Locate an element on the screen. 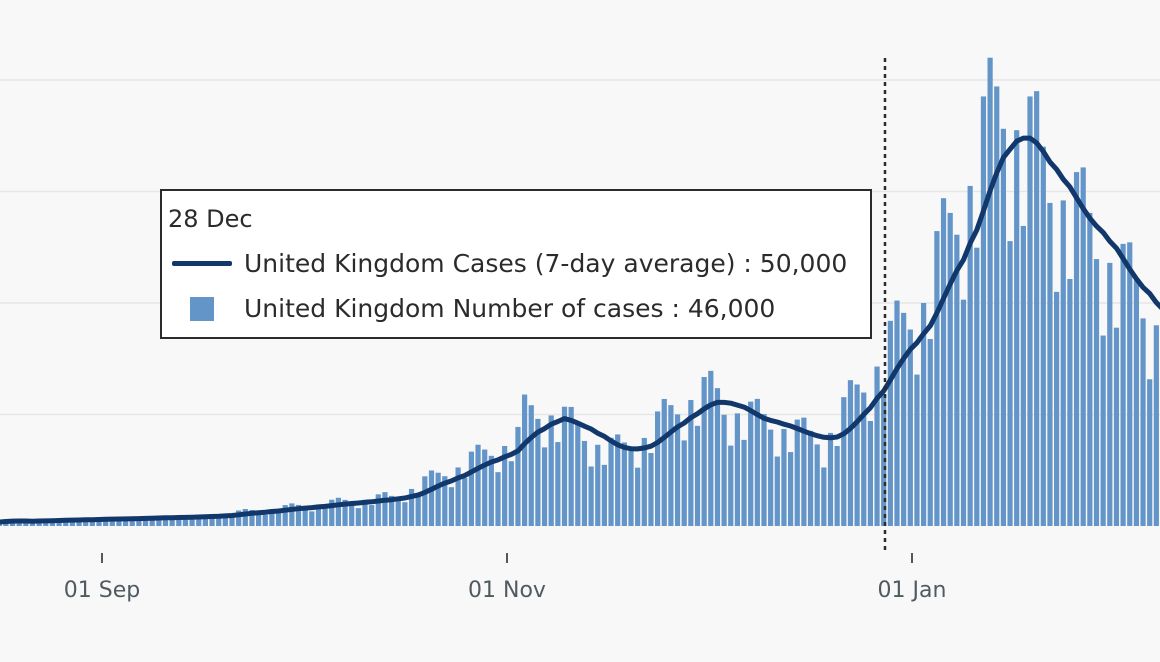 The height and width of the screenshot is (662, 1160). tooltip-line-value: 50,000 is located at coordinates (803, 263).